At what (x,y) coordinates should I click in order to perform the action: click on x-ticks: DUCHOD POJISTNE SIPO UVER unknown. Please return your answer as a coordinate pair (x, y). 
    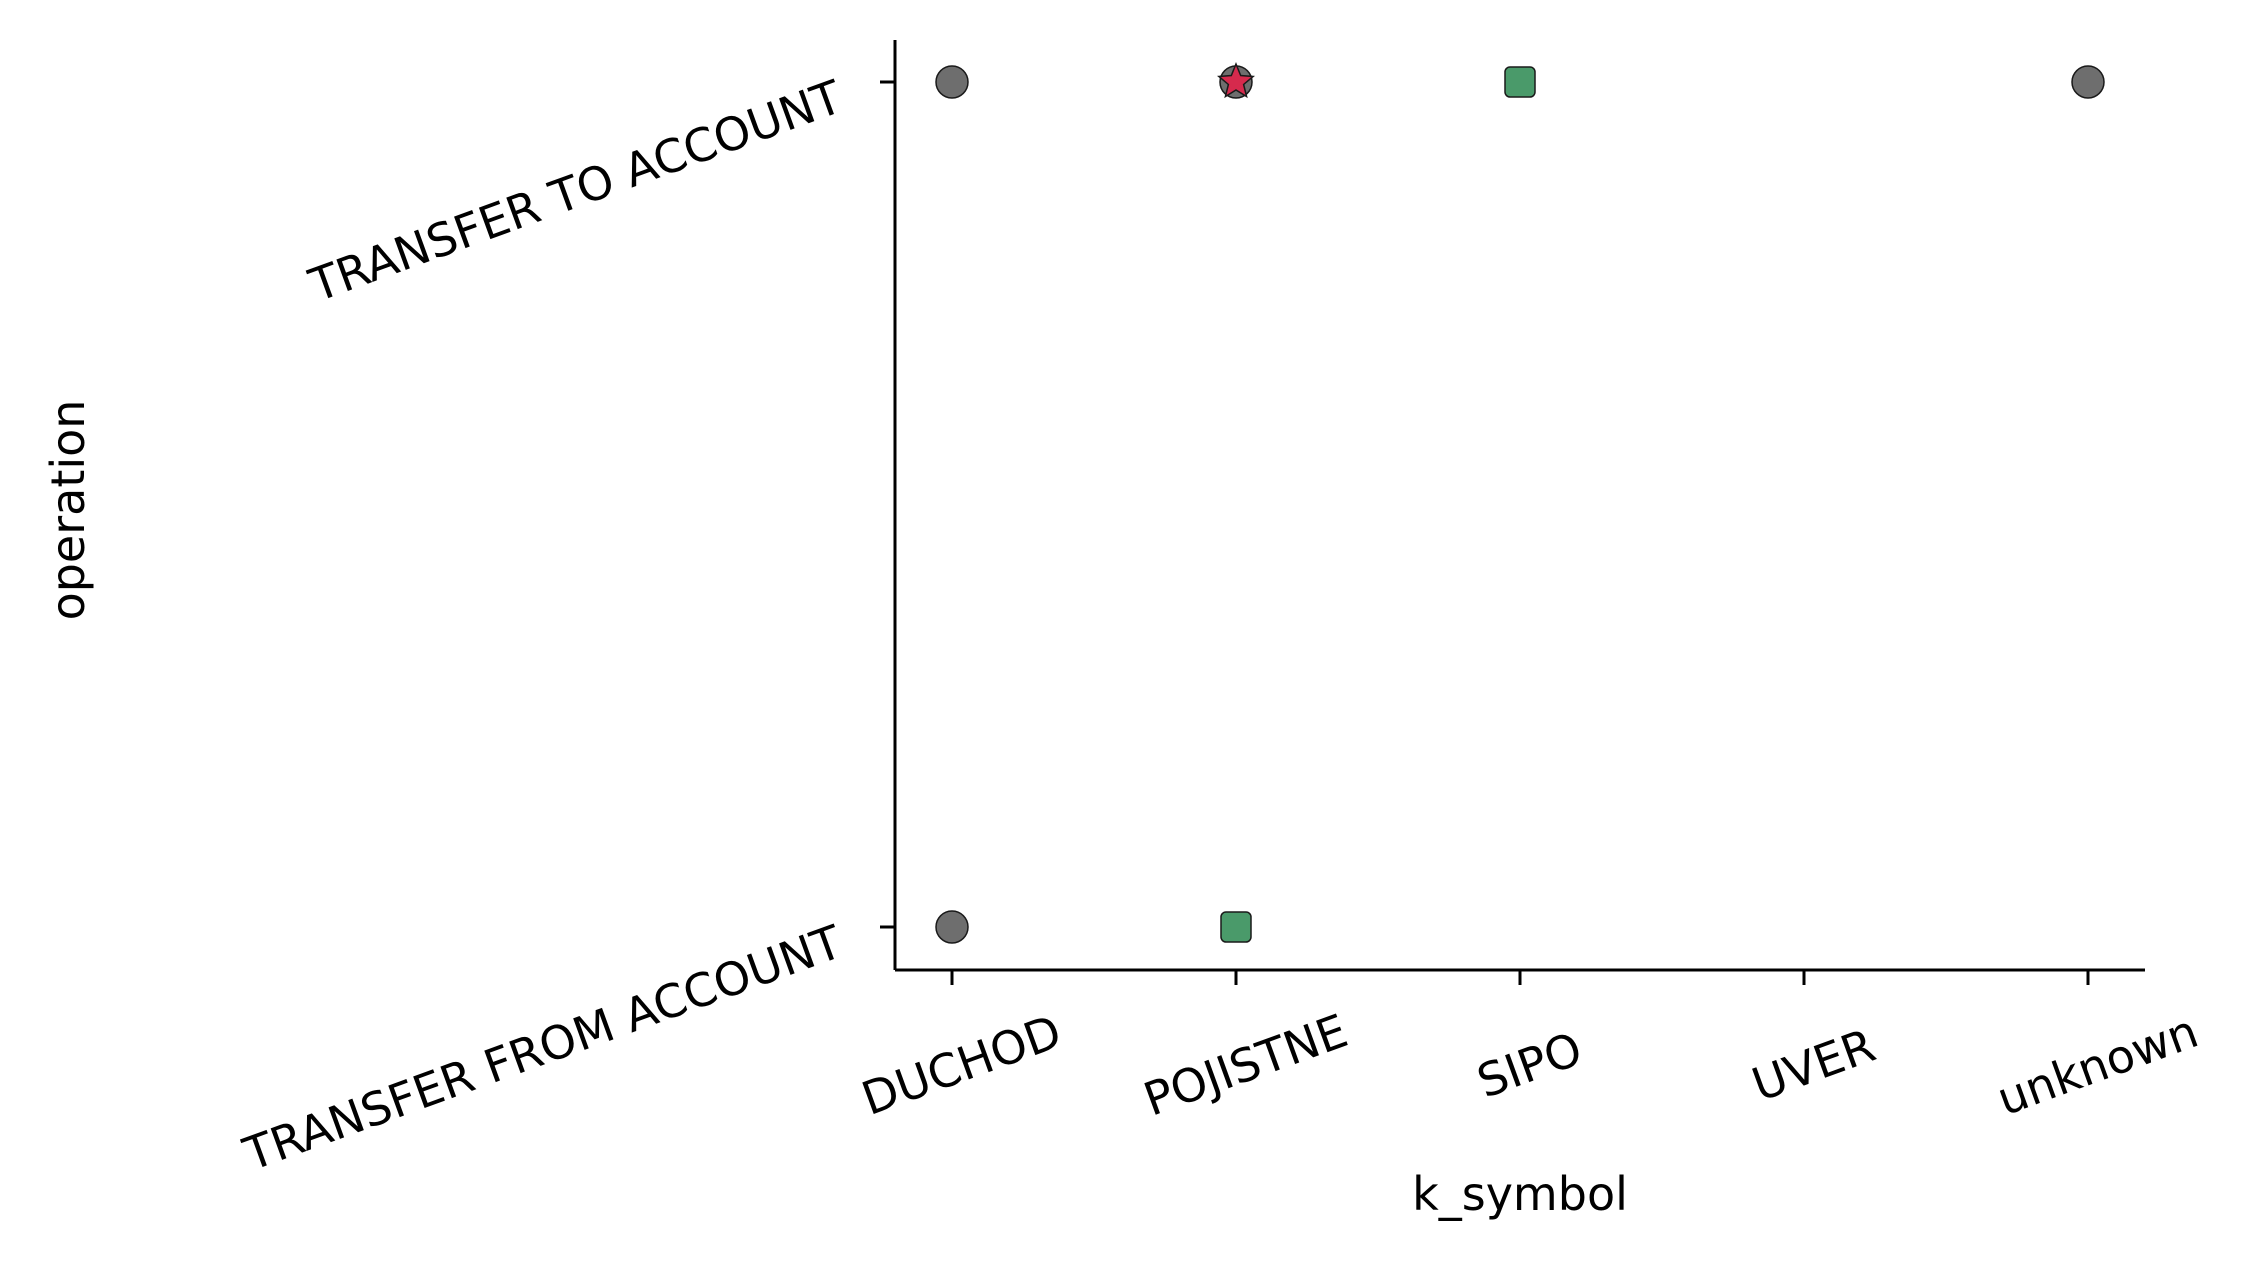
    Looking at the image, I should click on (1530, 1048).